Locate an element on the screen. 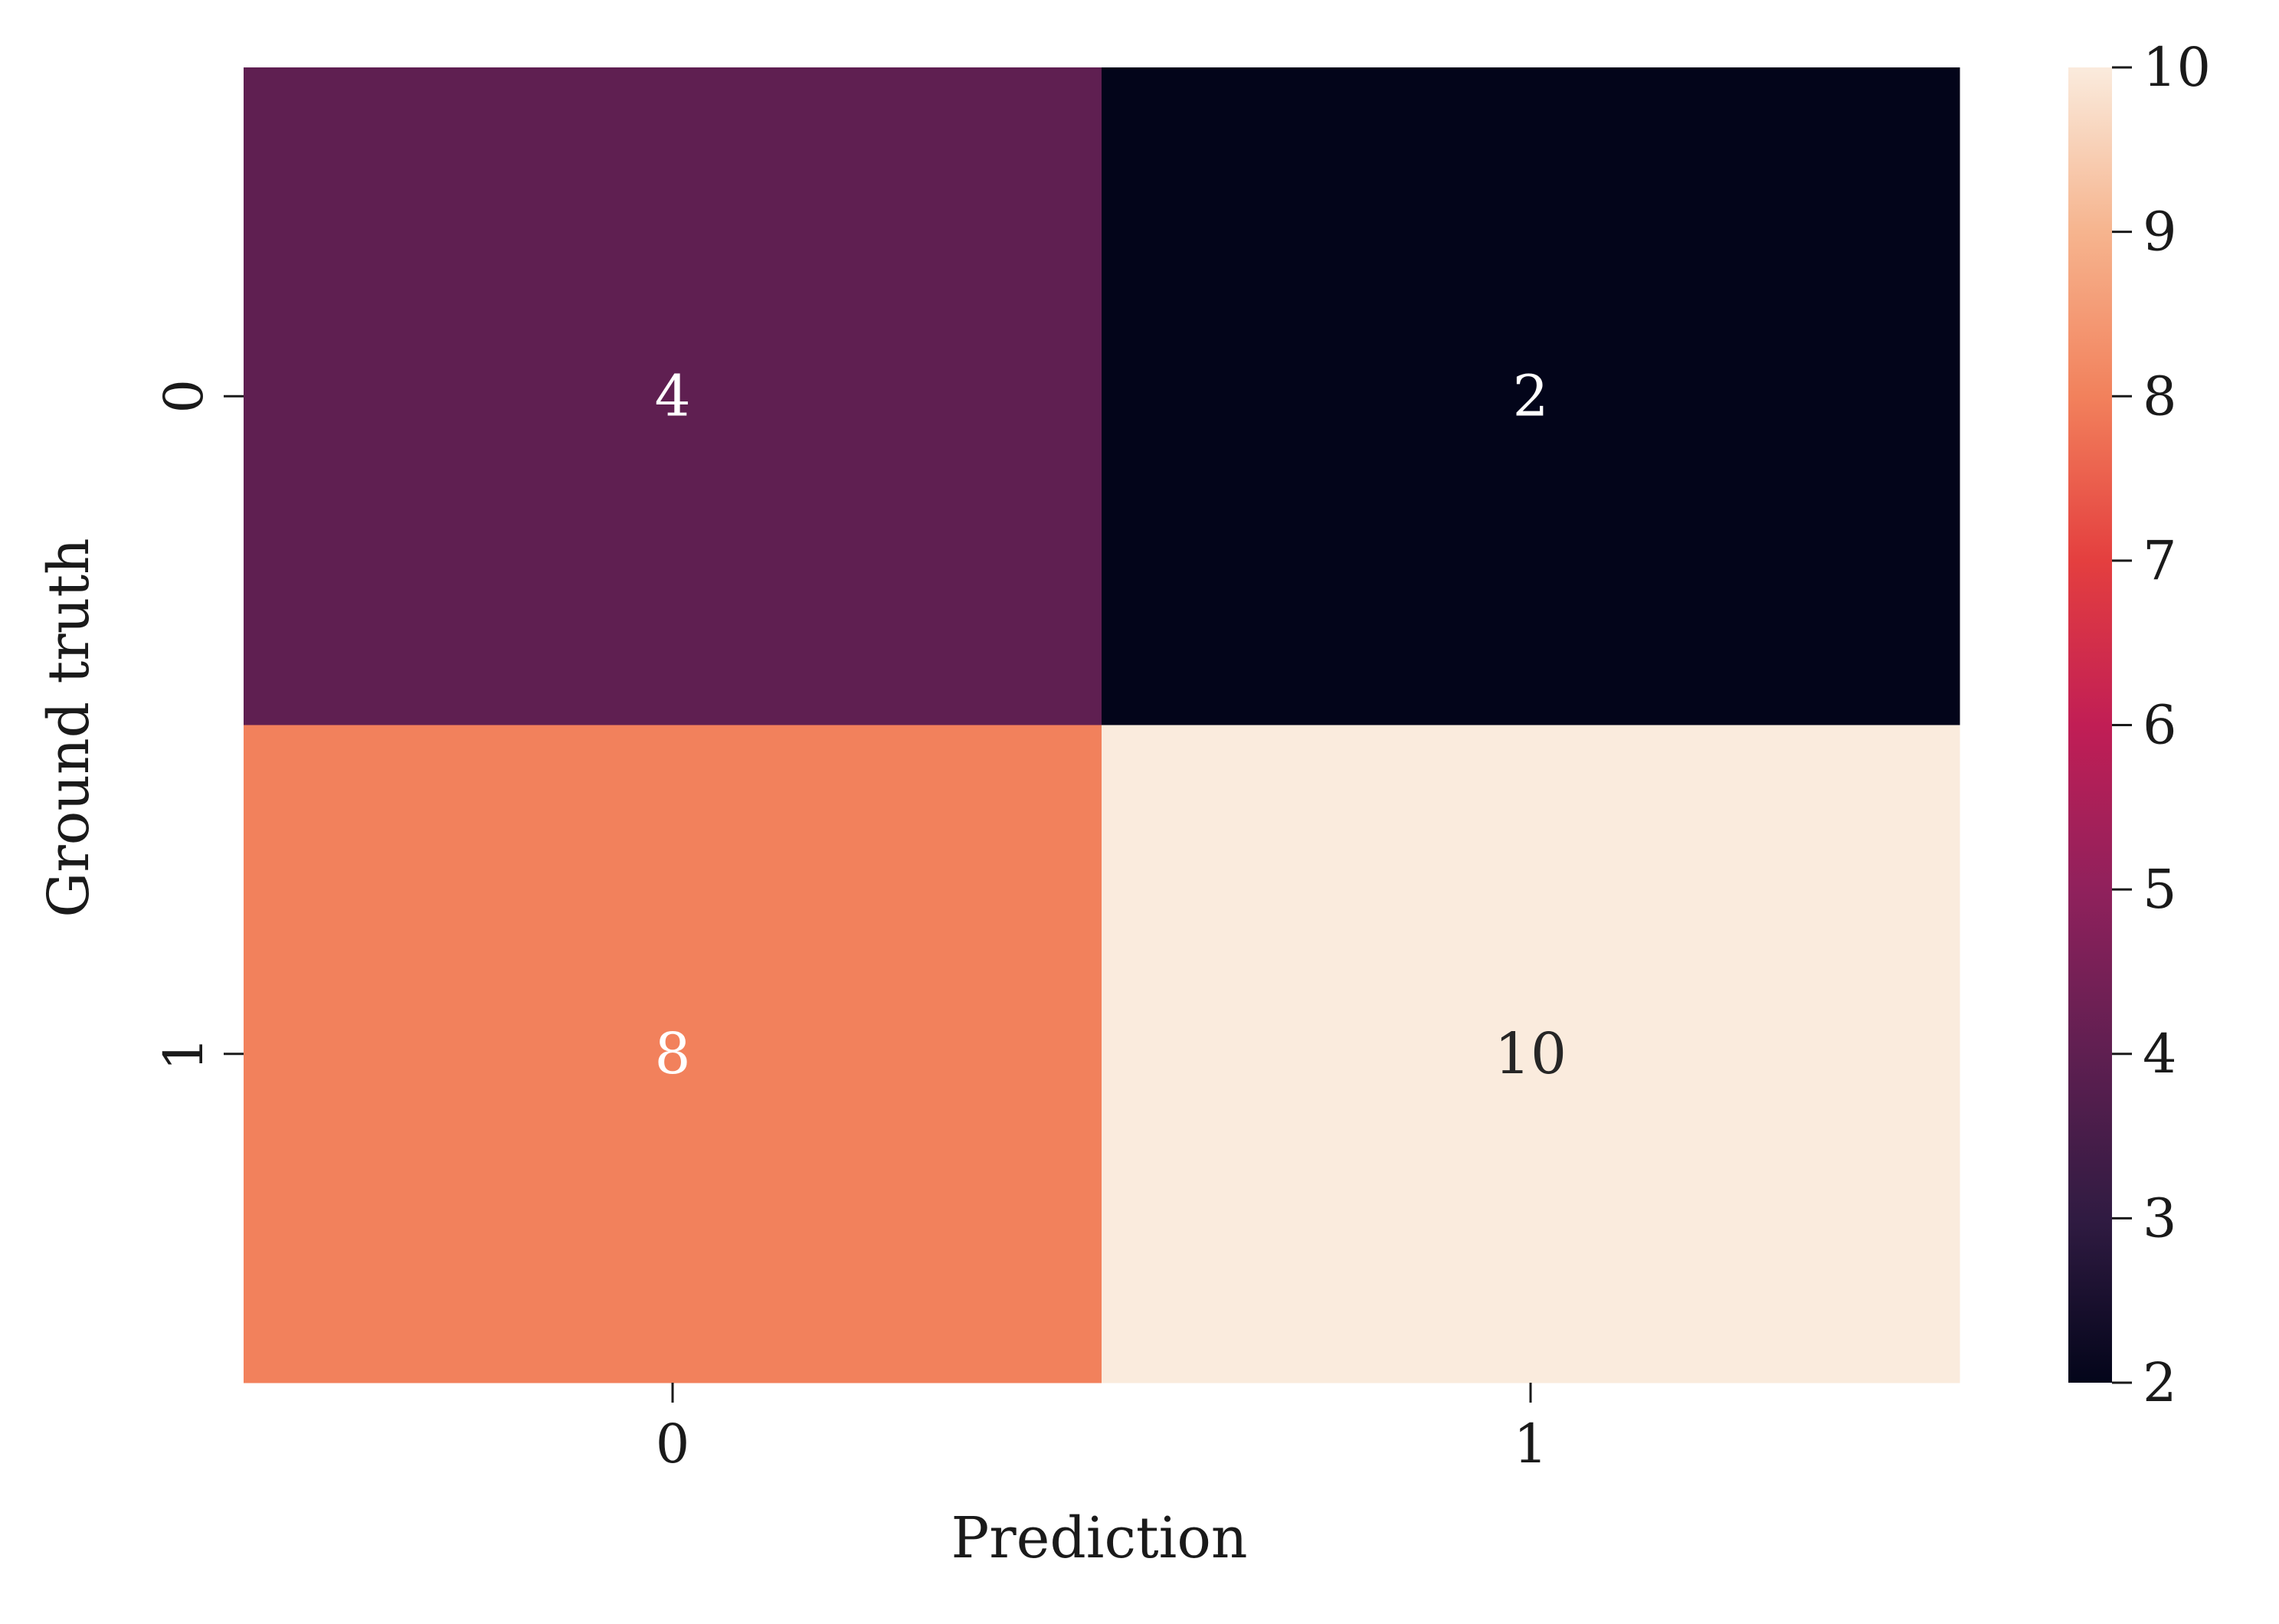 The height and width of the screenshot is (1624, 2279). colorbar-ticks: 2 3 4 5 6 7 8 9 10 is located at coordinates (2161, 725).